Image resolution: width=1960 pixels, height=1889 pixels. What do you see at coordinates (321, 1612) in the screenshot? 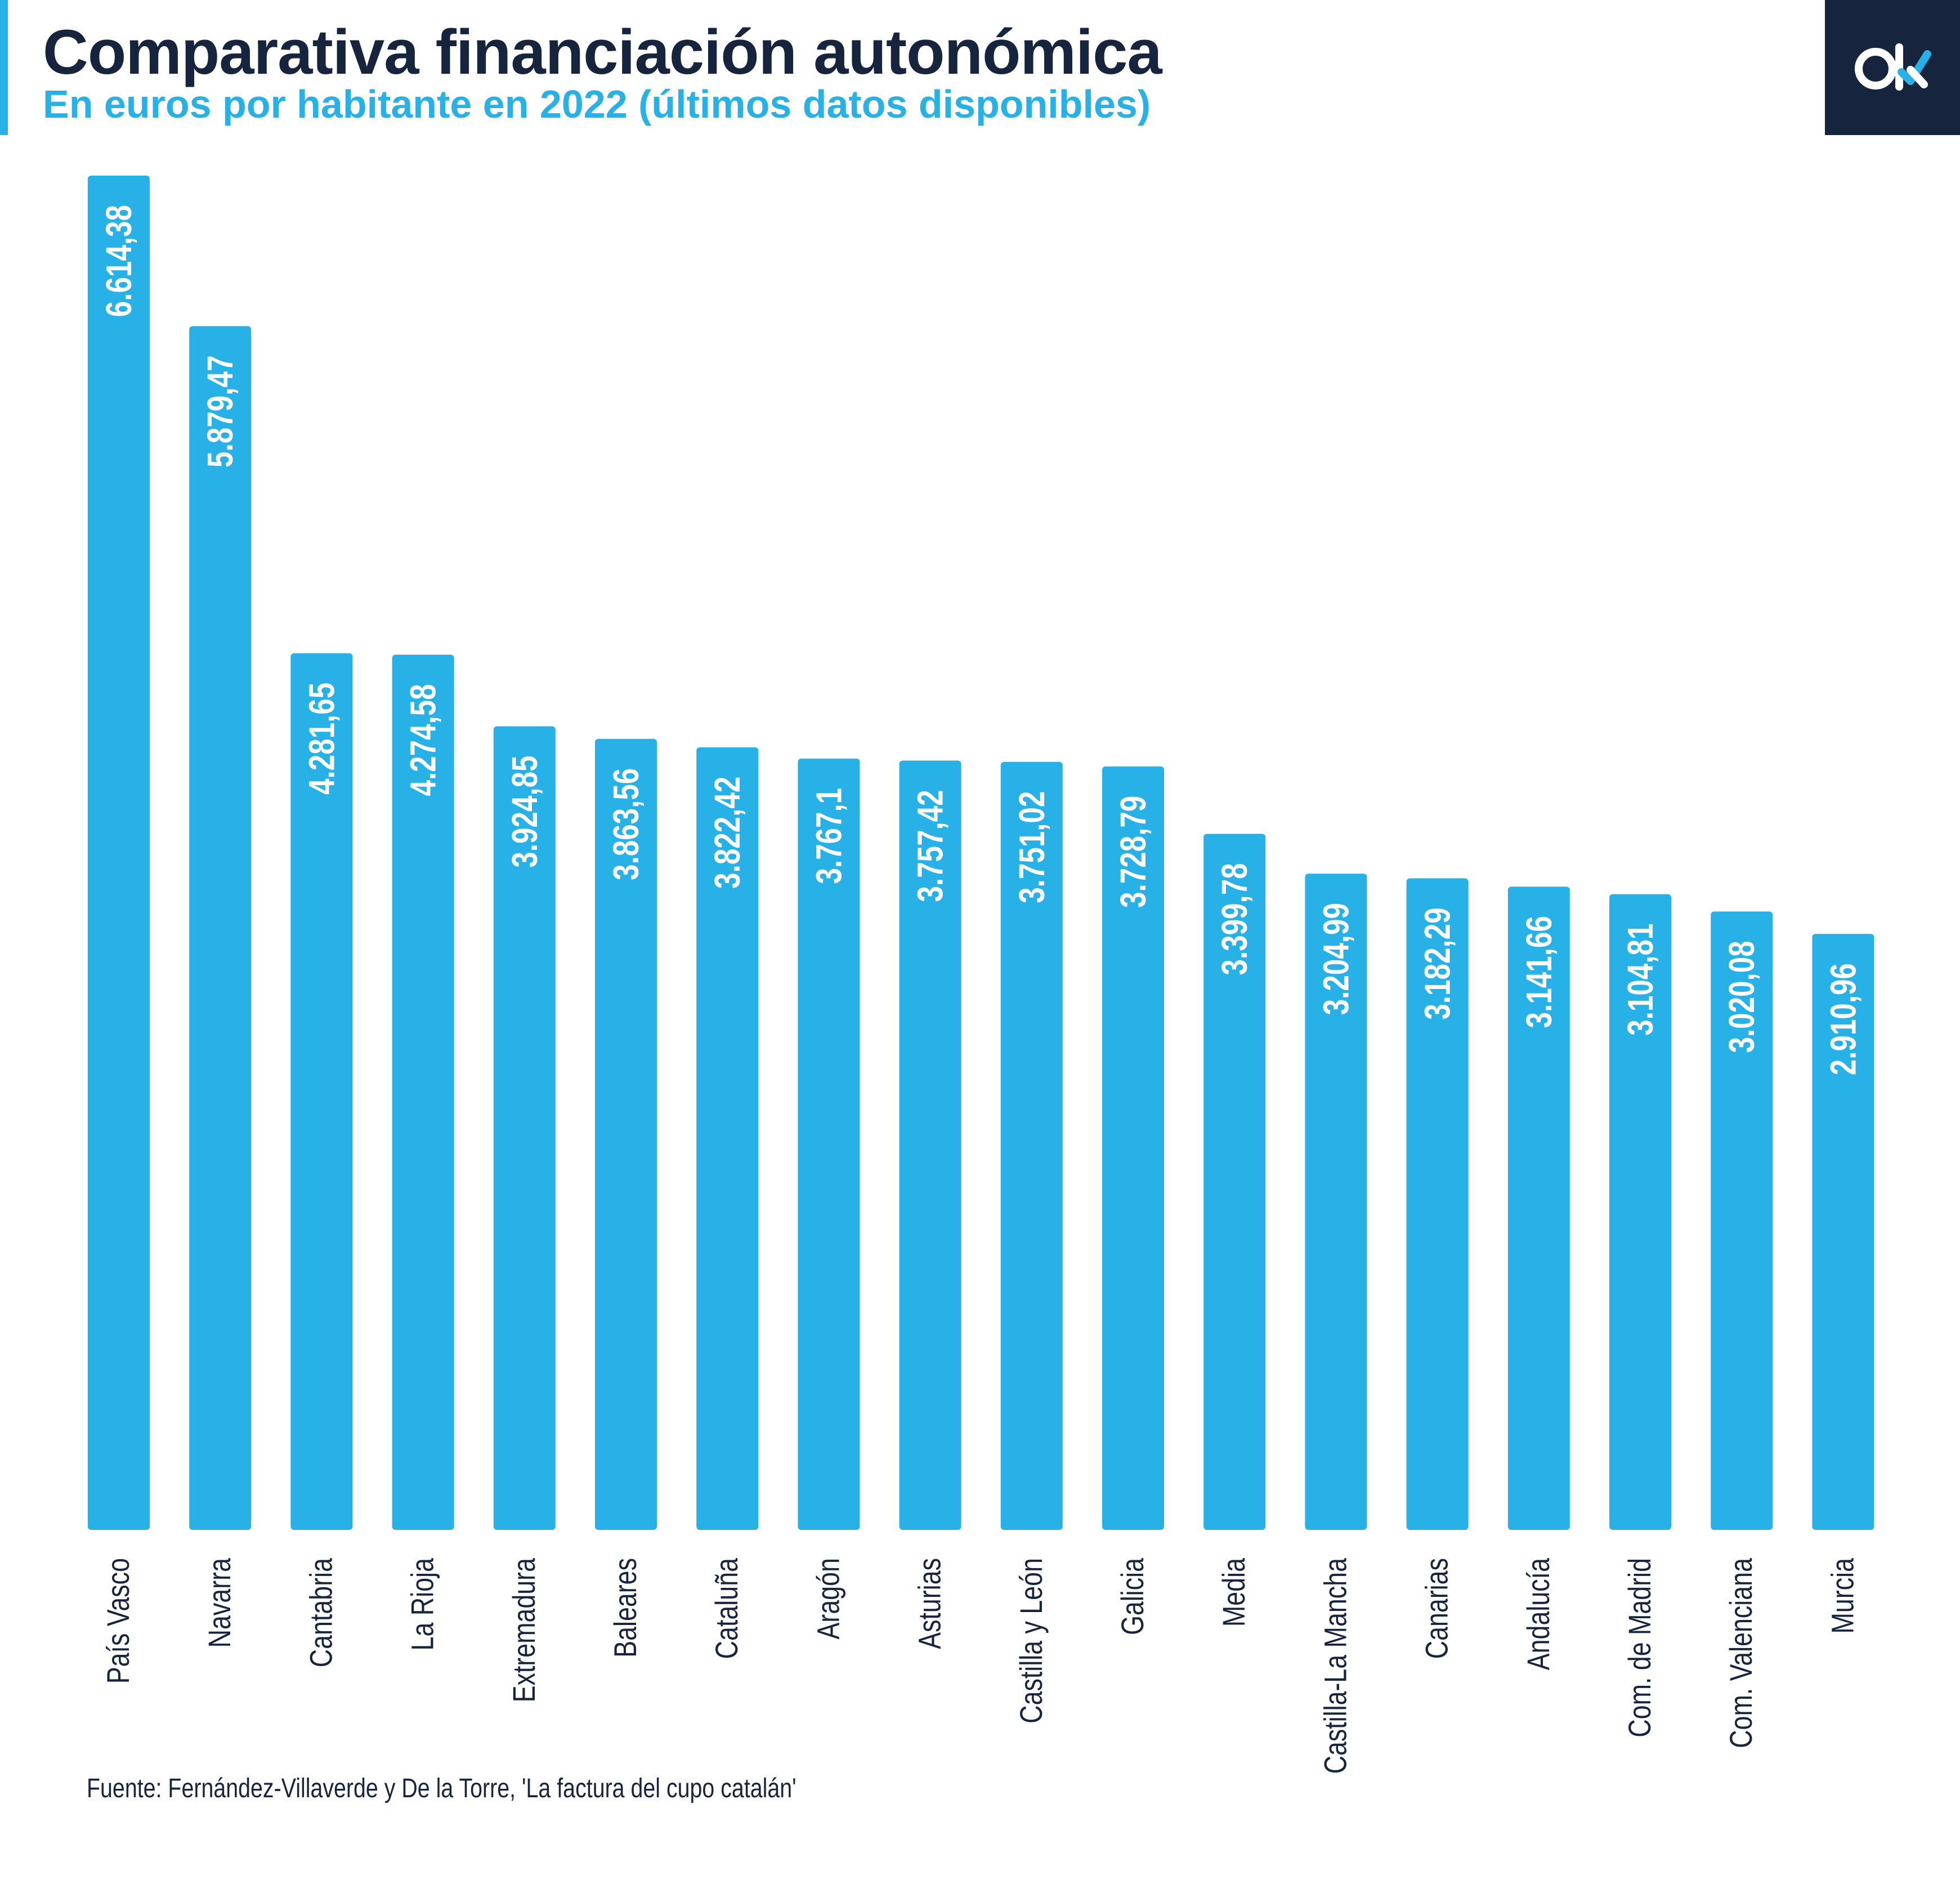
I see `category-label-3: Cantabria` at bounding box center [321, 1612].